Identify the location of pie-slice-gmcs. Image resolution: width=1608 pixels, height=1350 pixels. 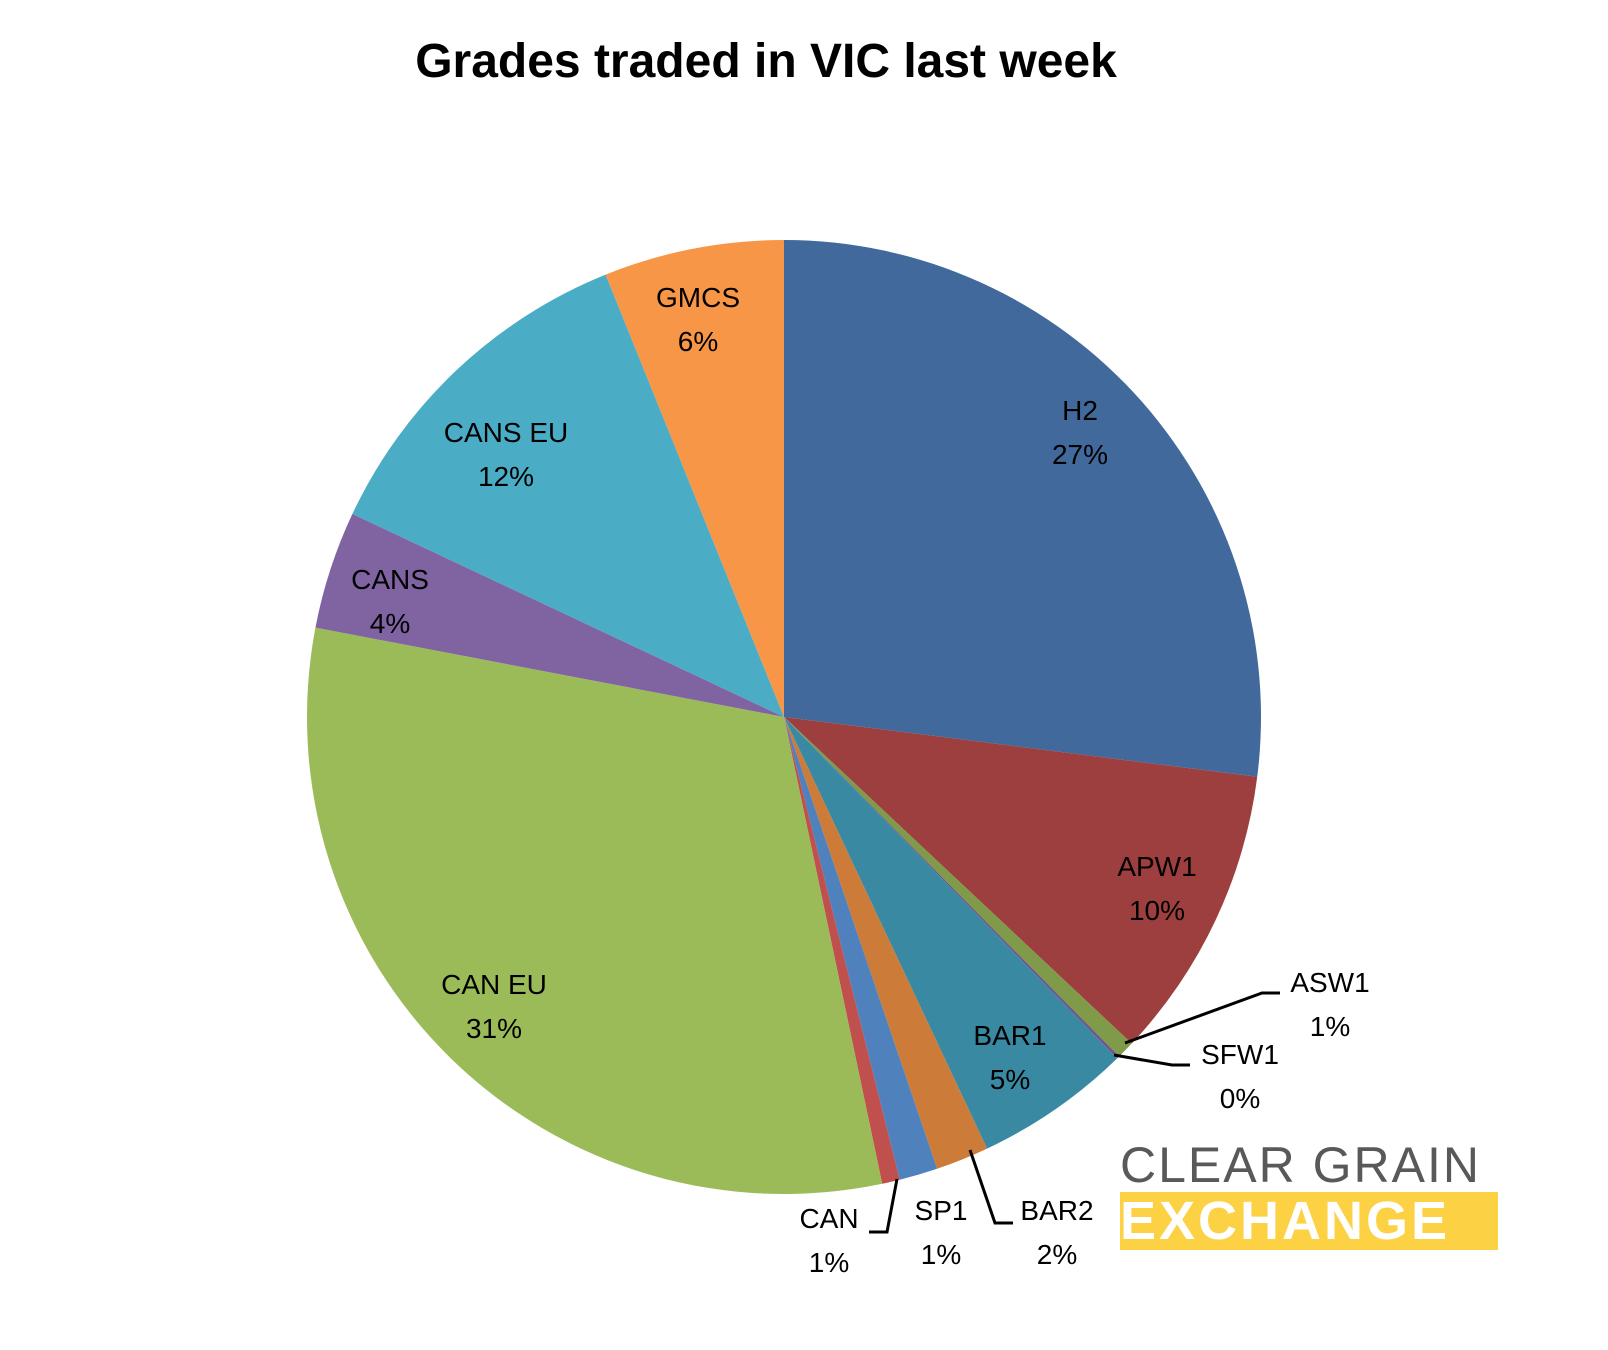
(694, 478).